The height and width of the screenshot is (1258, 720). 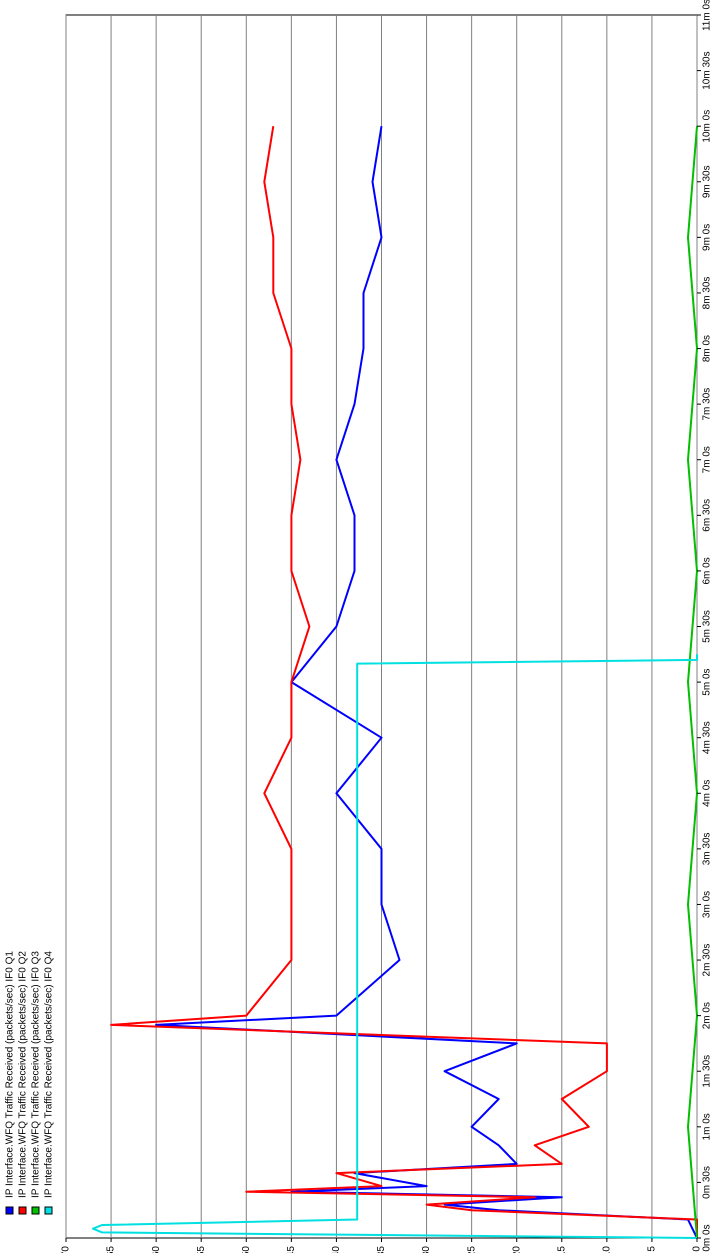 What do you see at coordinates (707, 459) in the screenshot?
I see `x-tick-label: 7m 0s` at bounding box center [707, 459].